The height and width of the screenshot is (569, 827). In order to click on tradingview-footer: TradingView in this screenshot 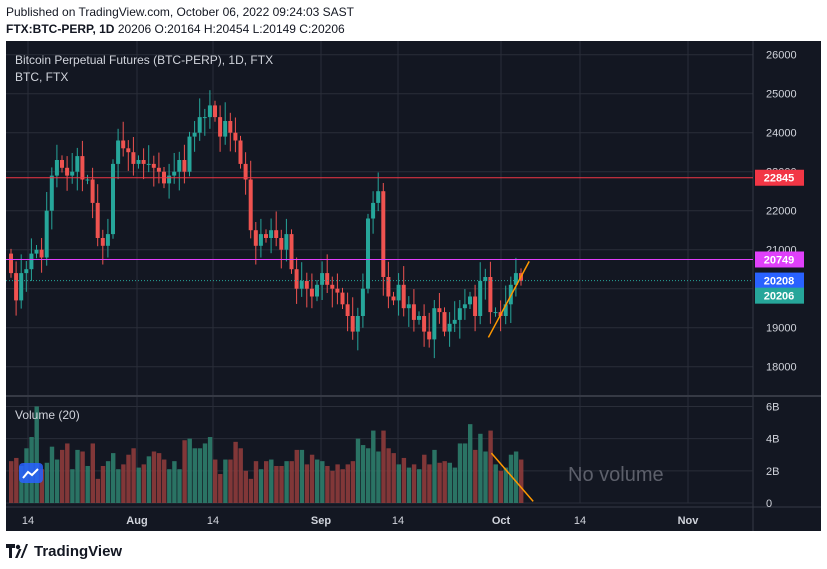, I will do `click(64, 551)`.